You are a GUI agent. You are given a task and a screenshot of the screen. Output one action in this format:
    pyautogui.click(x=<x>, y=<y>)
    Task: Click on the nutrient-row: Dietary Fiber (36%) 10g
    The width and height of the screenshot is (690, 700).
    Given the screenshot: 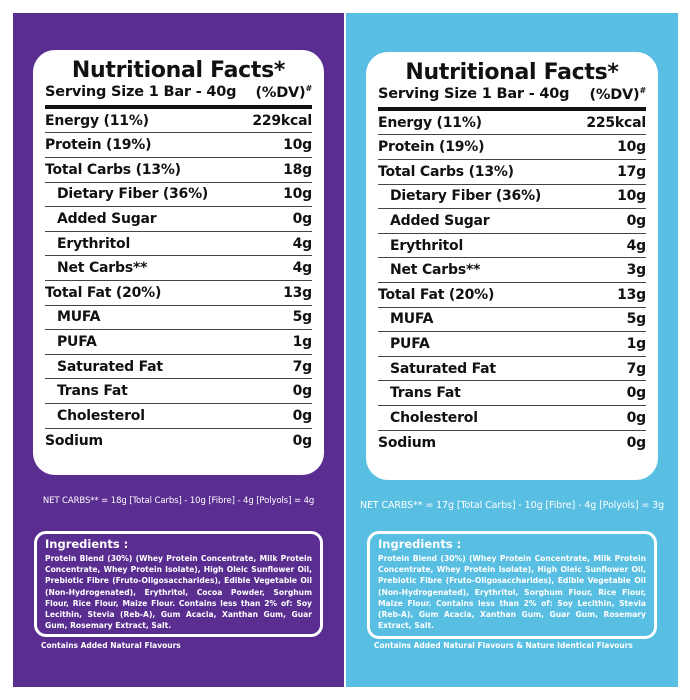 What is the action you would take?
    pyautogui.click(x=178, y=195)
    